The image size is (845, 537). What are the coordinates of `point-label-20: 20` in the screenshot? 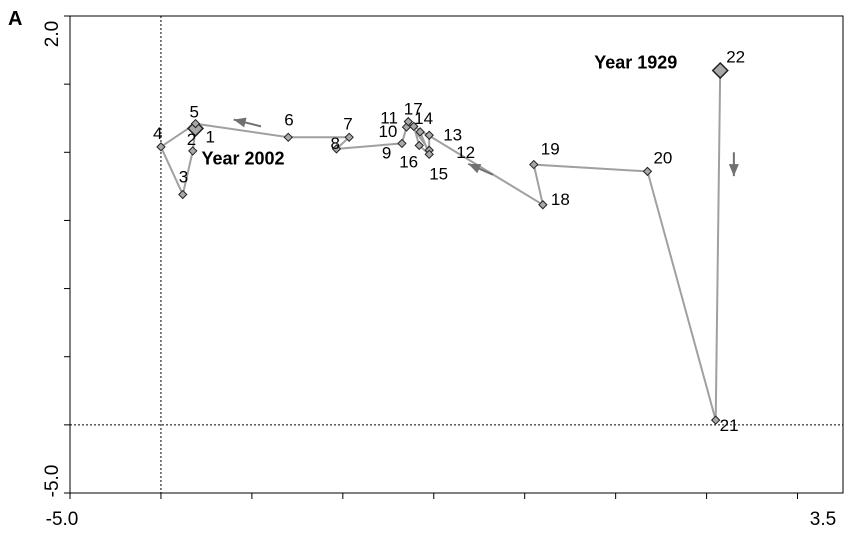 It's located at (662, 157).